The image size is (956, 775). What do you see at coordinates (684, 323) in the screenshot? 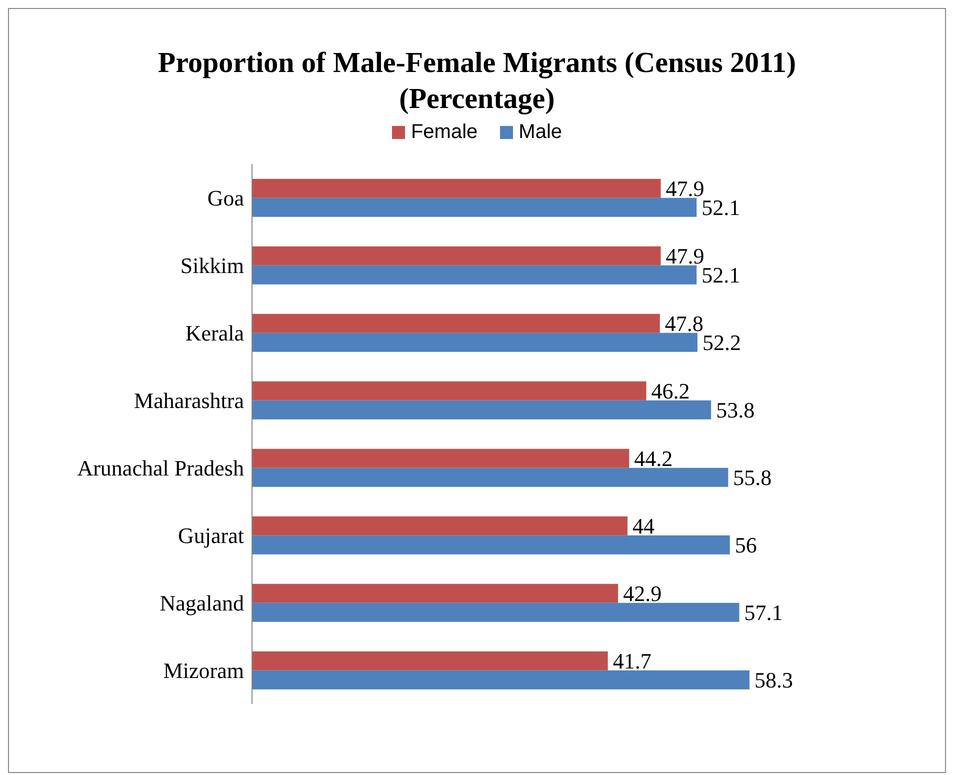
I see `data-label: 47.8` at bounding box center [684, 323].